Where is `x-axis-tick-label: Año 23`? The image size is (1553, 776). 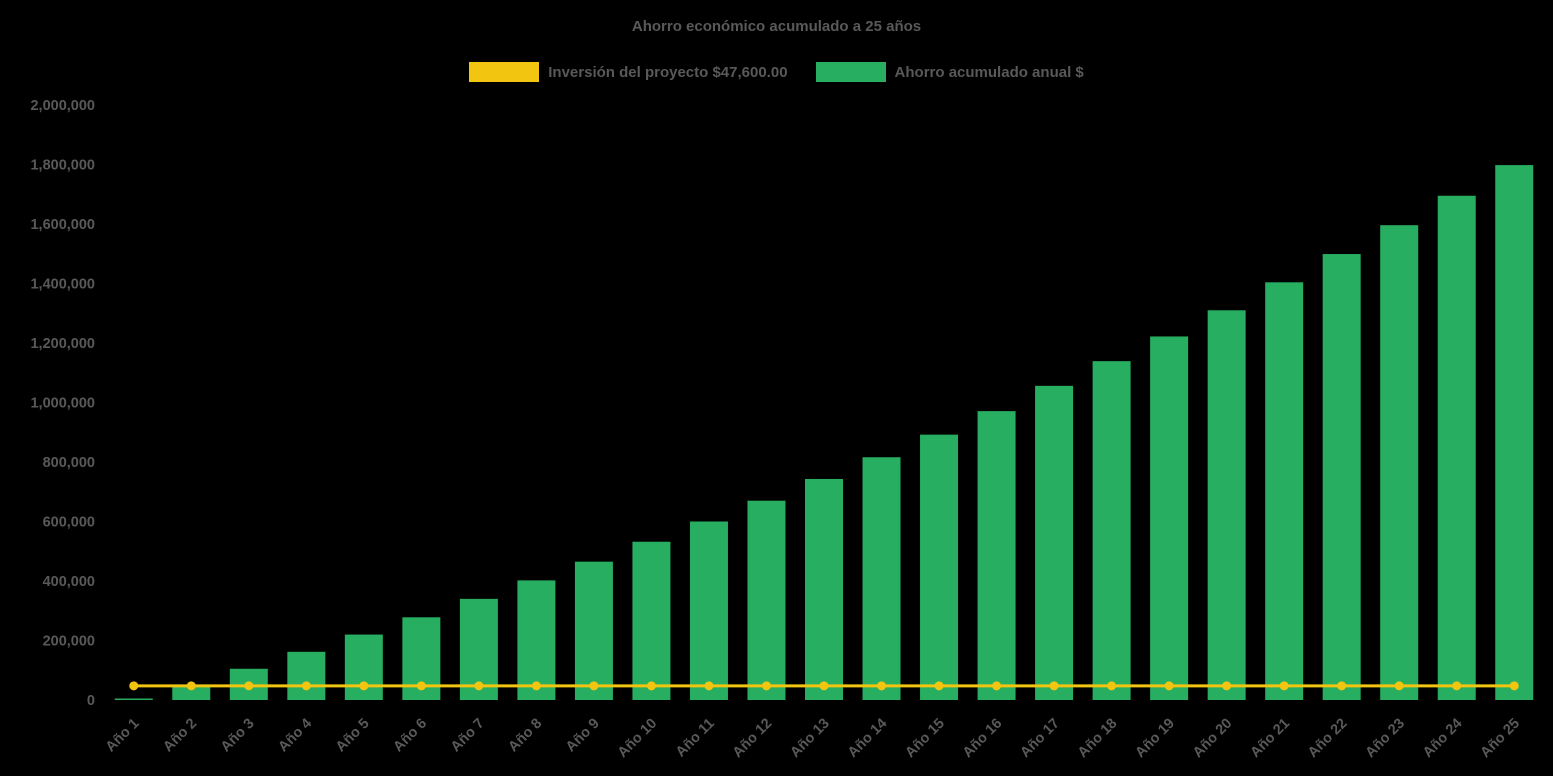 x-axis-tick-label: Año 23 is located at coordinates (1385, 738).